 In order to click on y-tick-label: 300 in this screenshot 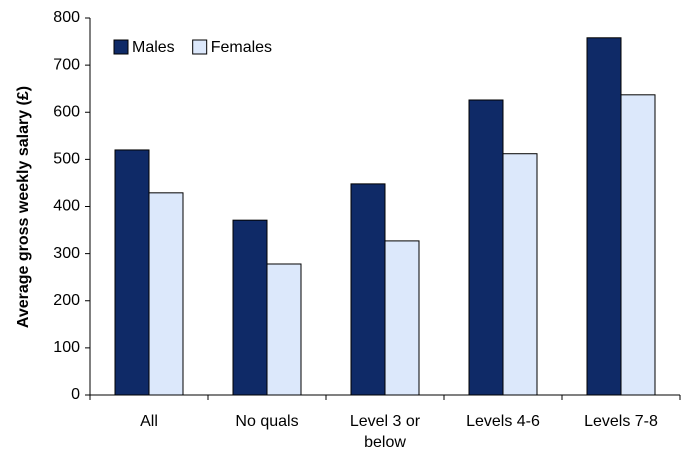, I will do `click(66, 253)`.